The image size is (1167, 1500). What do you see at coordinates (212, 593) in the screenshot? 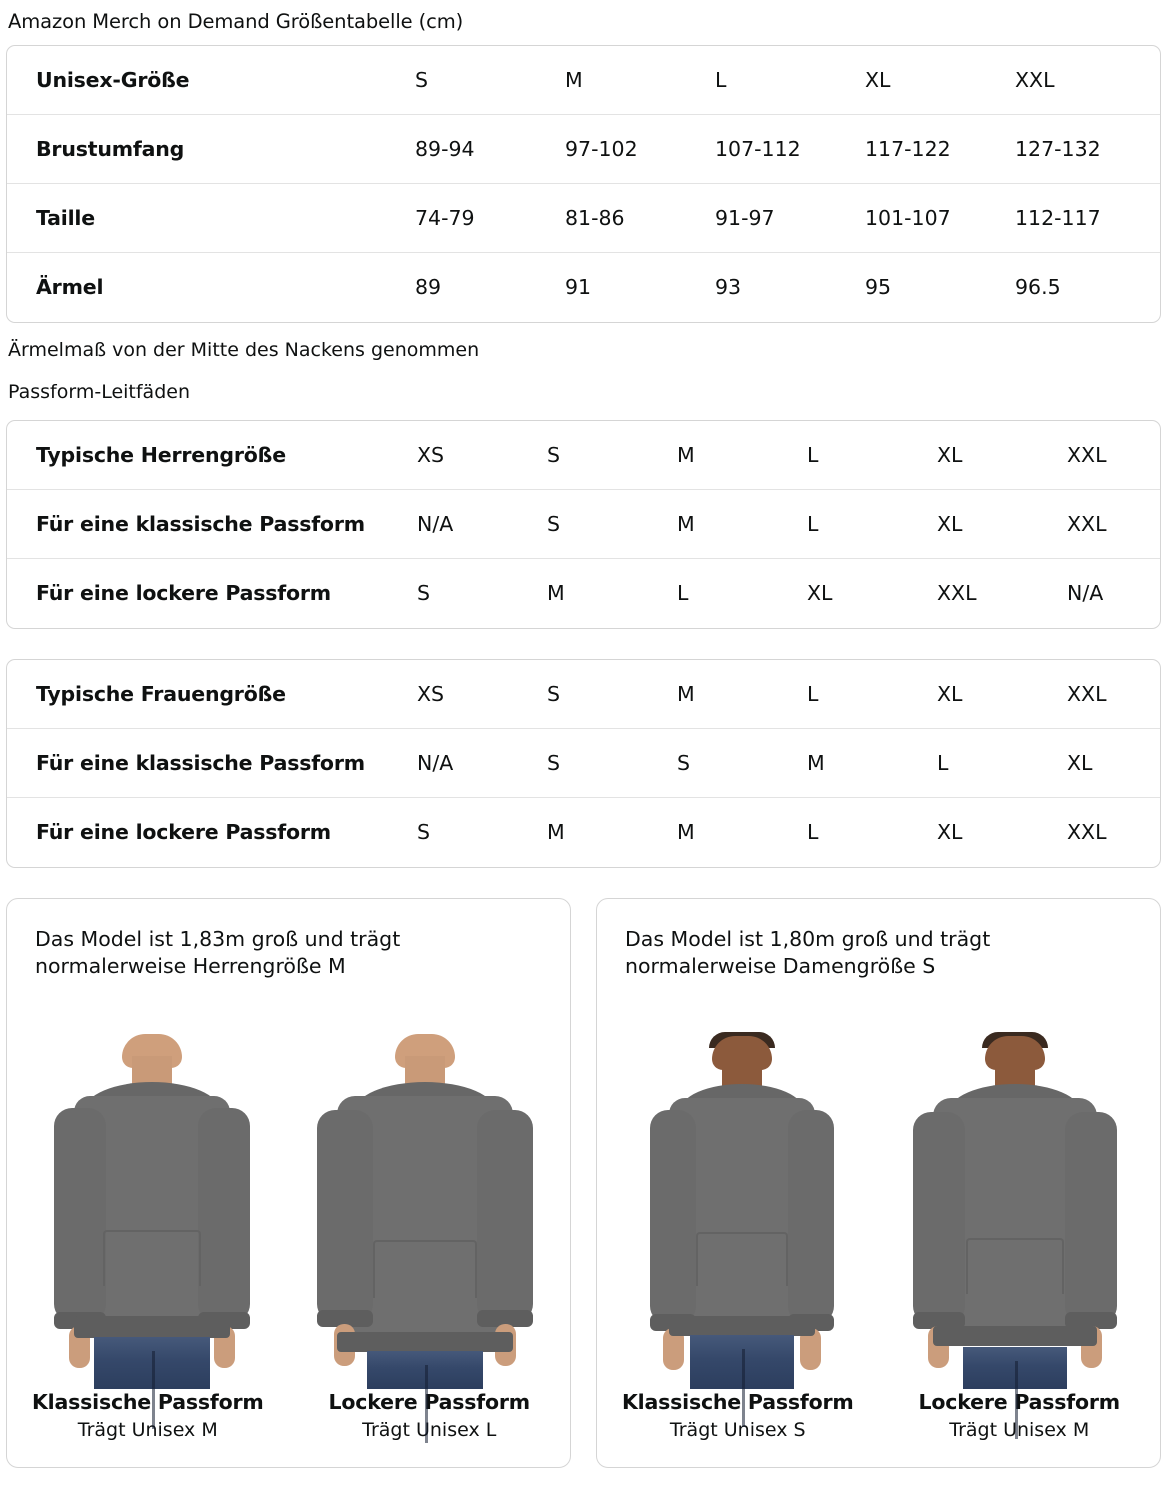
I see `row-label-mens-relaxed-fit: Für eine lockere Passform` at bounding box center [212, 593].